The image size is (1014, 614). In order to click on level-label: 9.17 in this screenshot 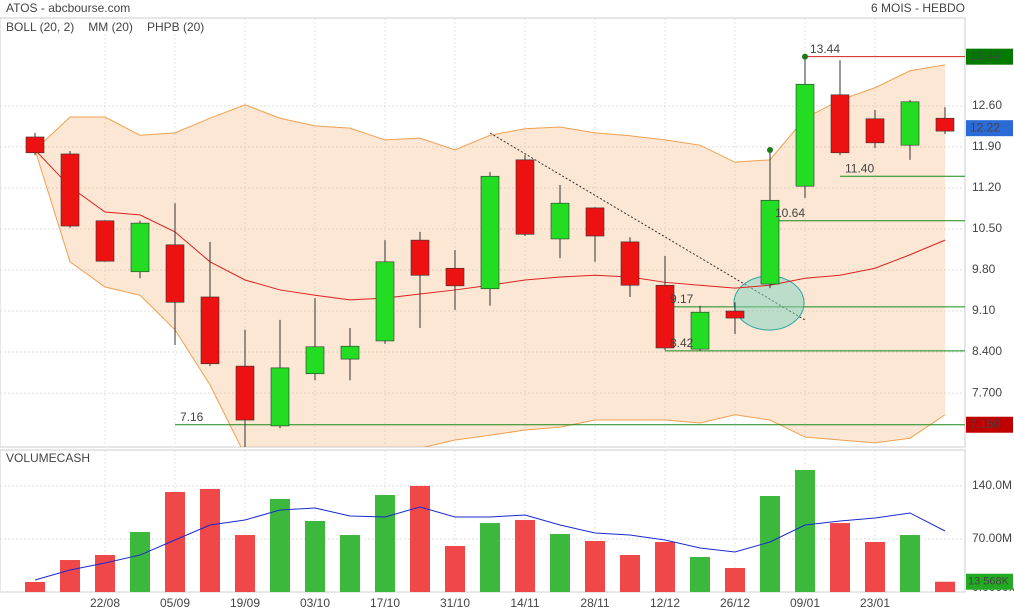, I will do `click(682, 299)`.